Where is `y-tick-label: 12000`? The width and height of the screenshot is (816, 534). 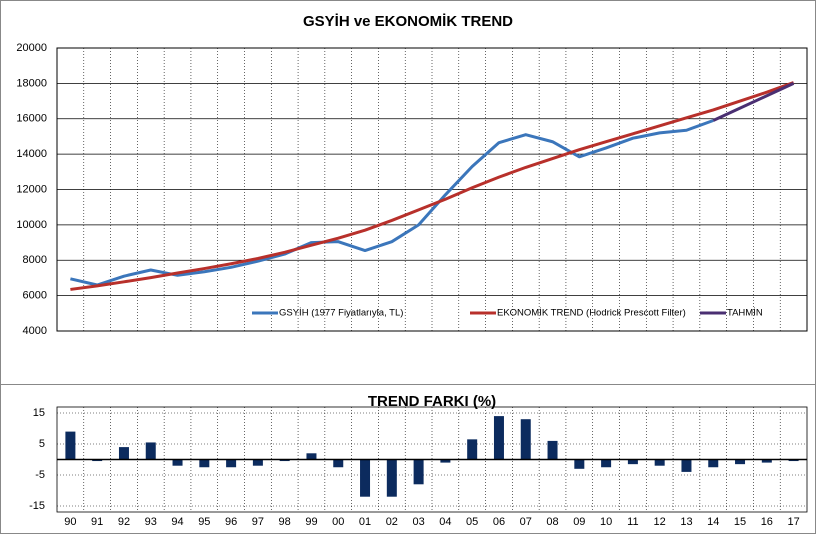
y-tick-label: 12000 is located at coordinates (31, 189).